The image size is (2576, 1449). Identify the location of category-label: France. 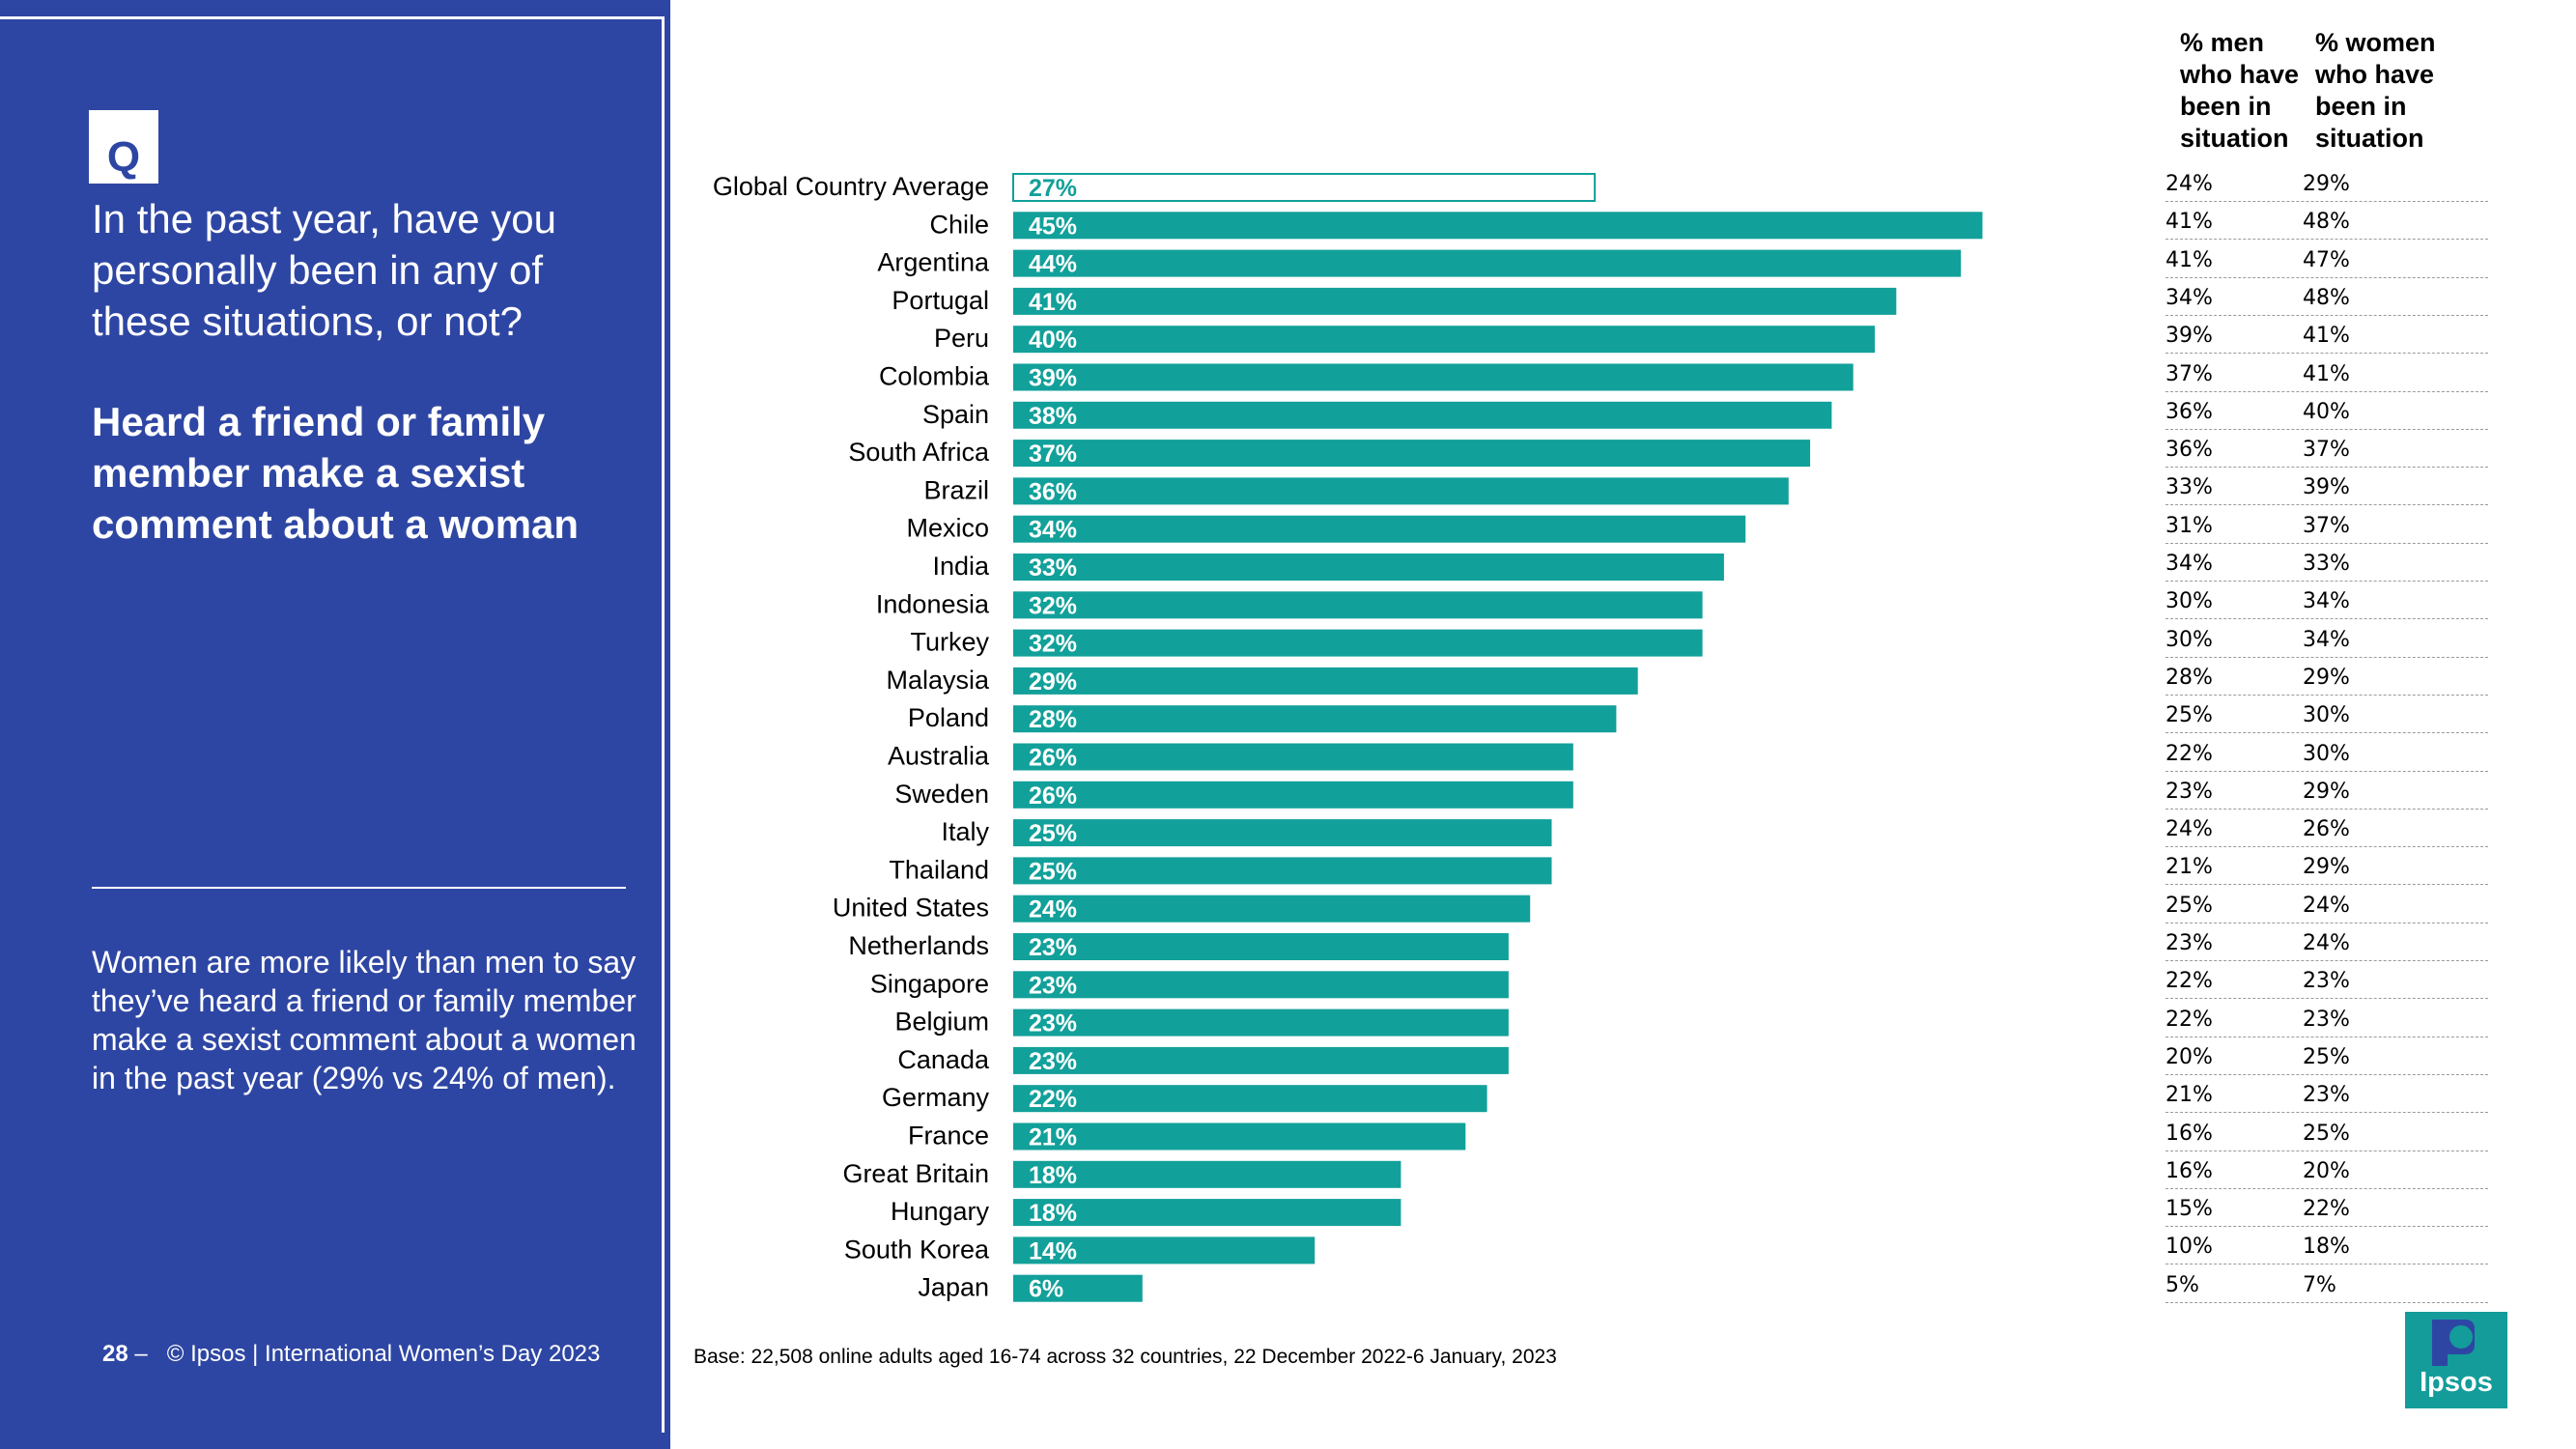
(948, 1136).